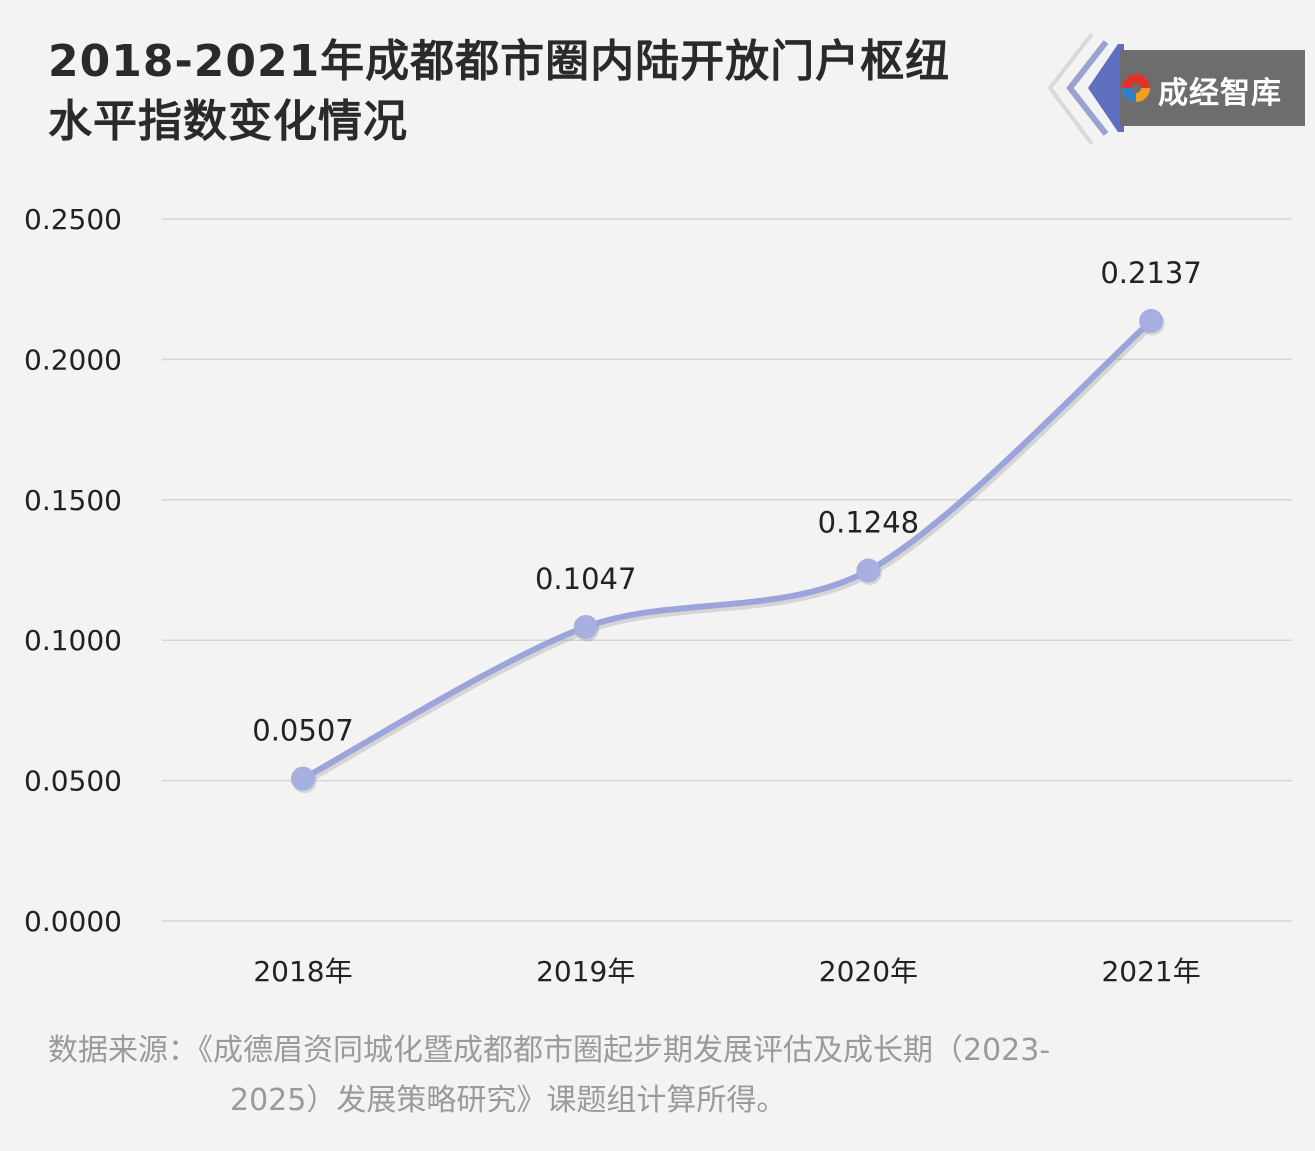 Image resolution: width=1315 pixels, height=1151 pixels. Describe the element at coordinates (73, 359) in the screenshot. I see `y-tick-label: 0.2000` at that location.